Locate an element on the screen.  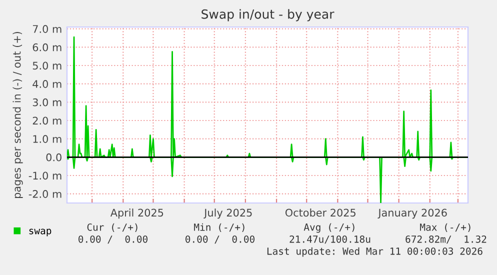
text: Min (-/+) is located at coordinates (219, 227).